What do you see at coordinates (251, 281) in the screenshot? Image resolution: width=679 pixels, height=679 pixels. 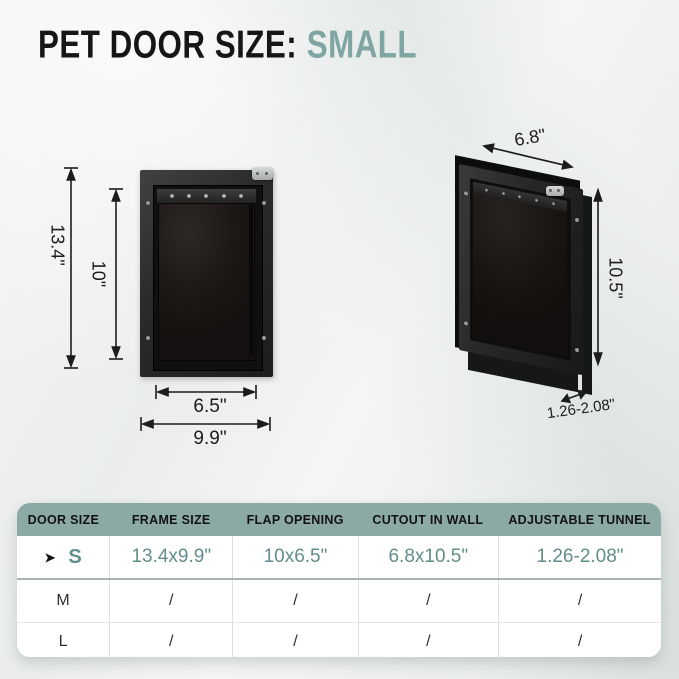 I see `flap-side-rail` at bounding box center [251, 281].